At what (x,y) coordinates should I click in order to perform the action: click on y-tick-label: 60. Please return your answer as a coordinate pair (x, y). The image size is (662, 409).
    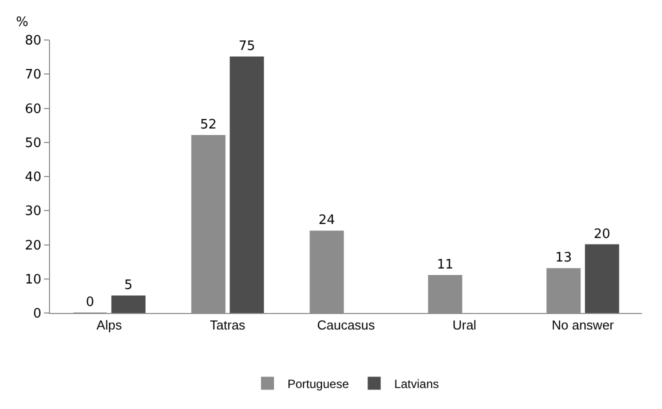
    Looking at the image, I should click on (33, 109).